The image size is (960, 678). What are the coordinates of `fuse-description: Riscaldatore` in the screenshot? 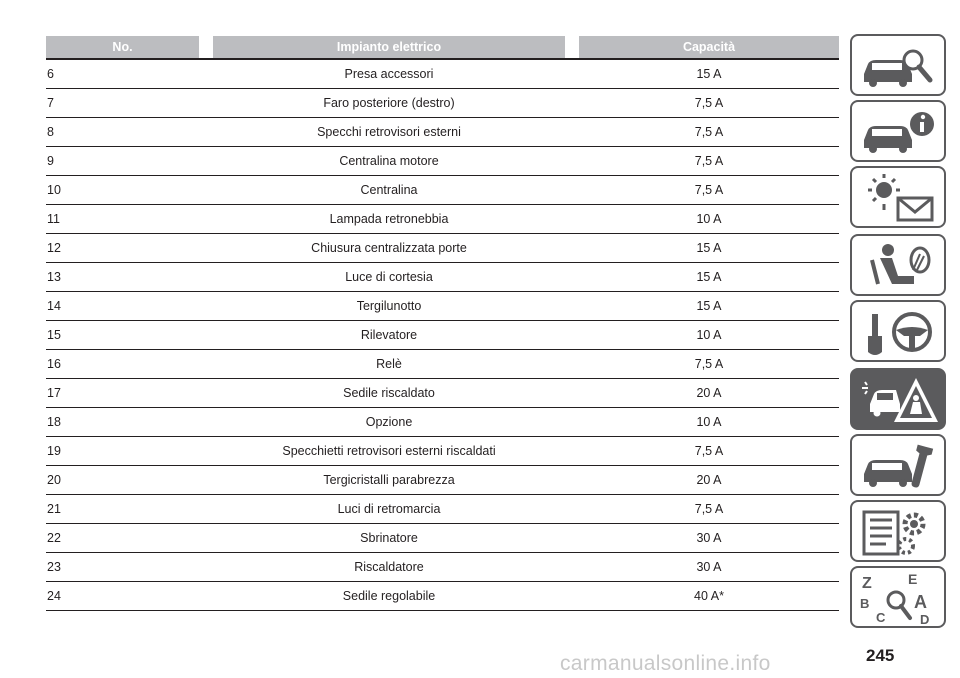 It's located at (389, 567).